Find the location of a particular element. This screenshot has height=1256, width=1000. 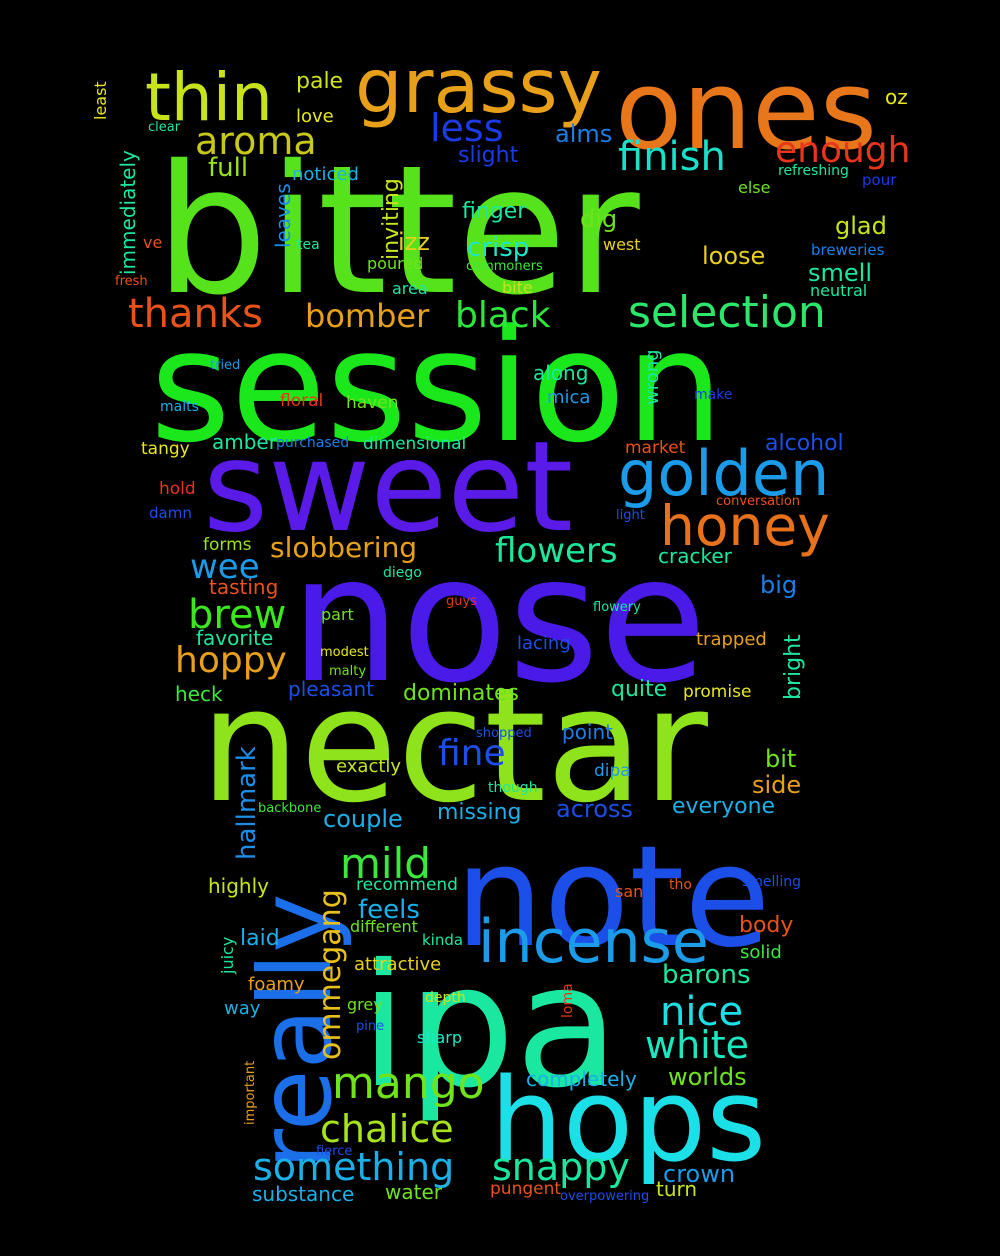

word-finish: finish is located at coordinates (672, 157).